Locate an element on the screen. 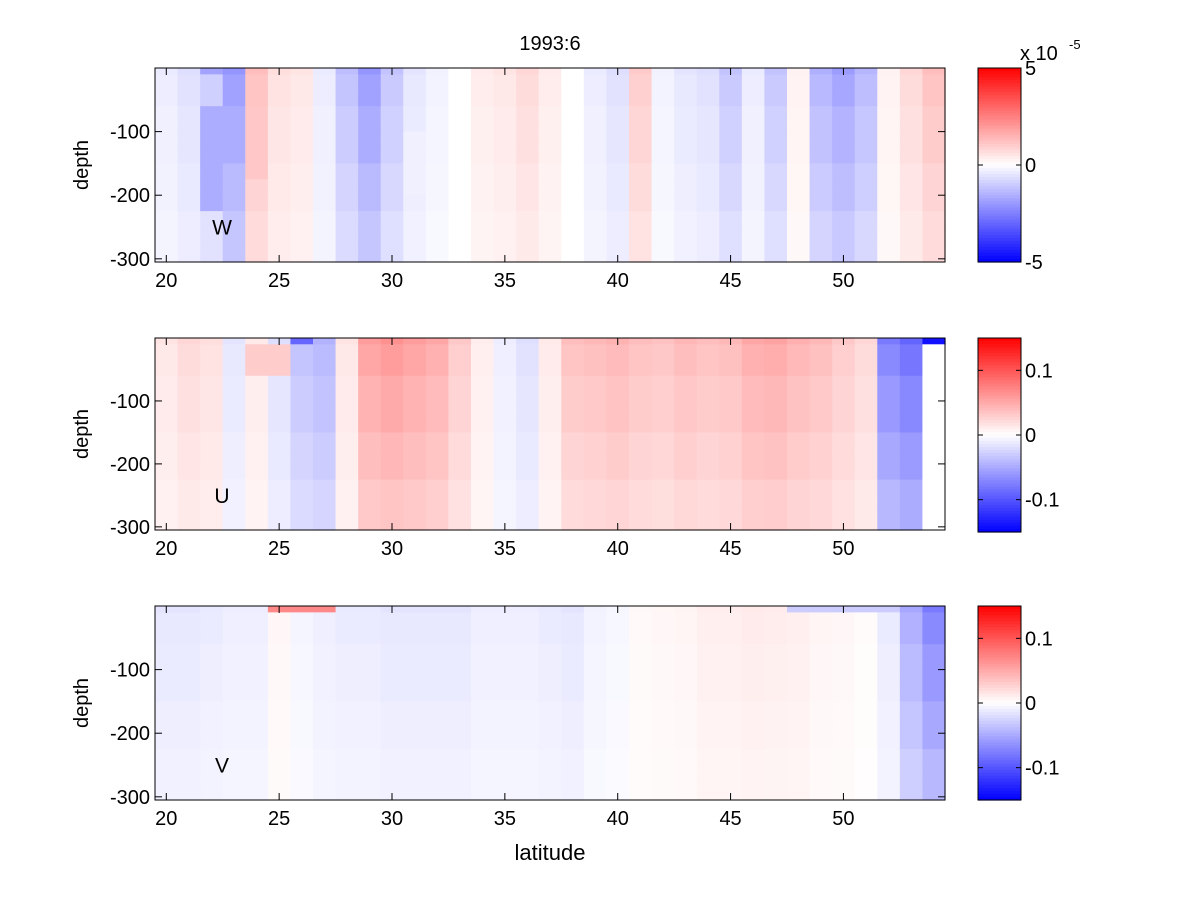  x-tick-label: 45 is located at coordinates (730, 281).